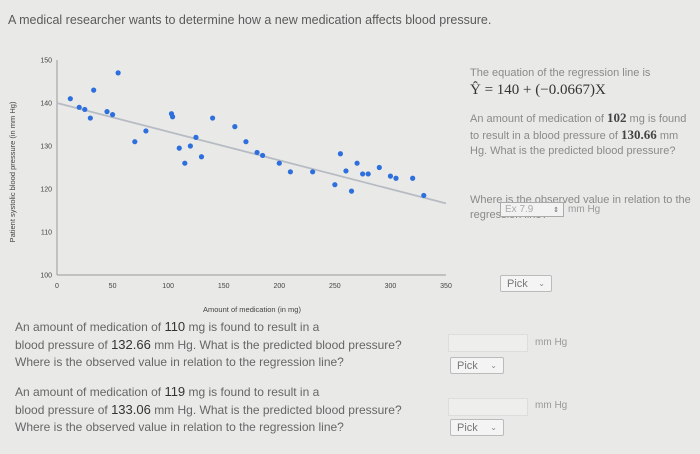 The height and width of the screenshot is (454, 700). I want to click on x-tick-label: 350, so click(446, 286).